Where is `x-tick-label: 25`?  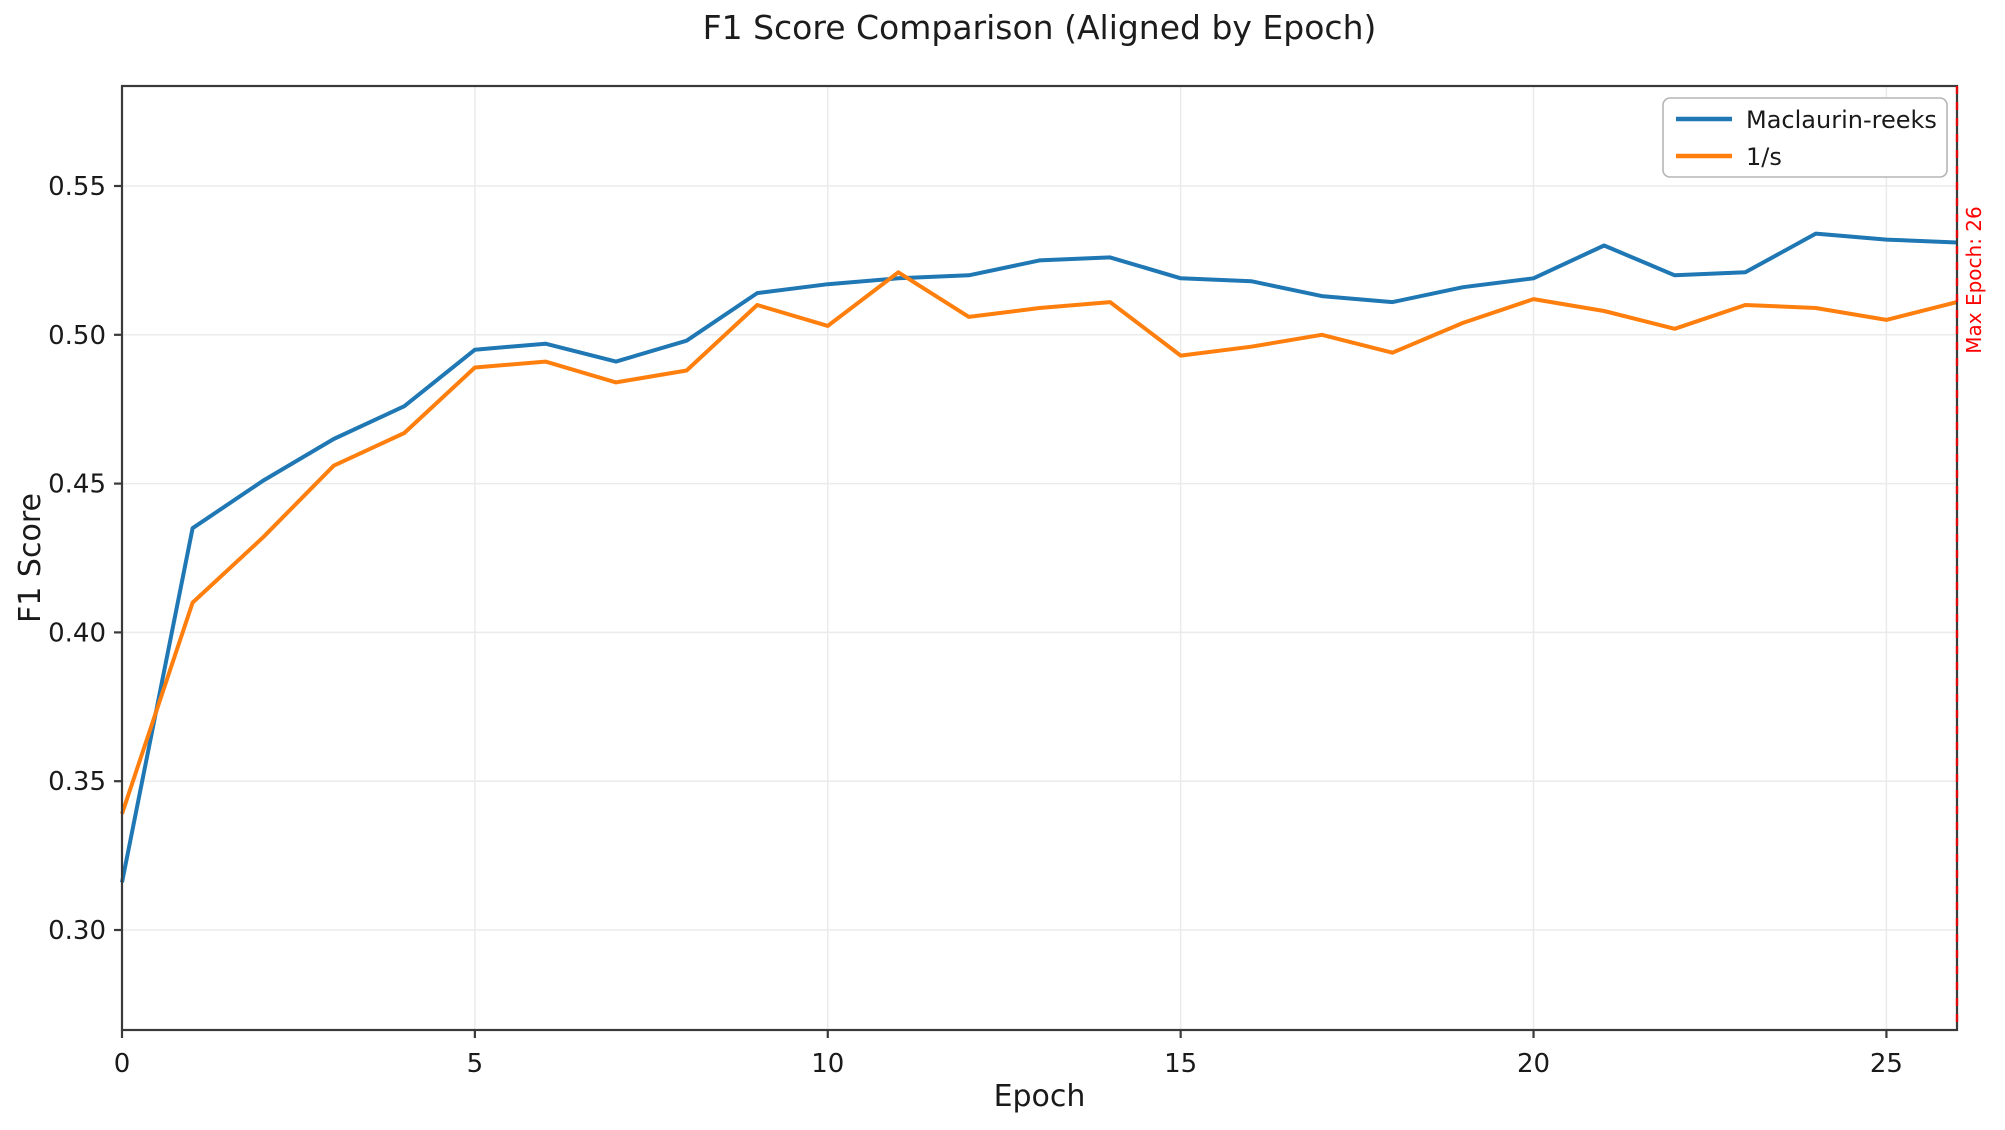
x-tick-label: 25 is located at coordinates (1886, 1064).